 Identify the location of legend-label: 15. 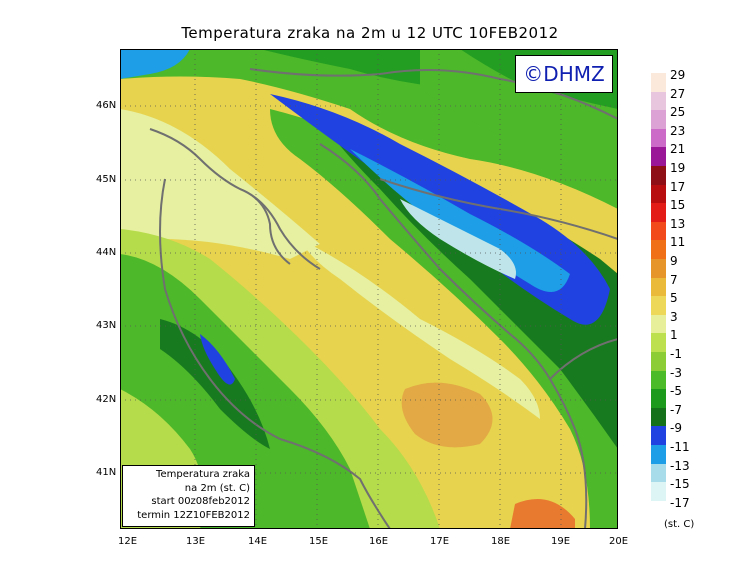
(678, 205).